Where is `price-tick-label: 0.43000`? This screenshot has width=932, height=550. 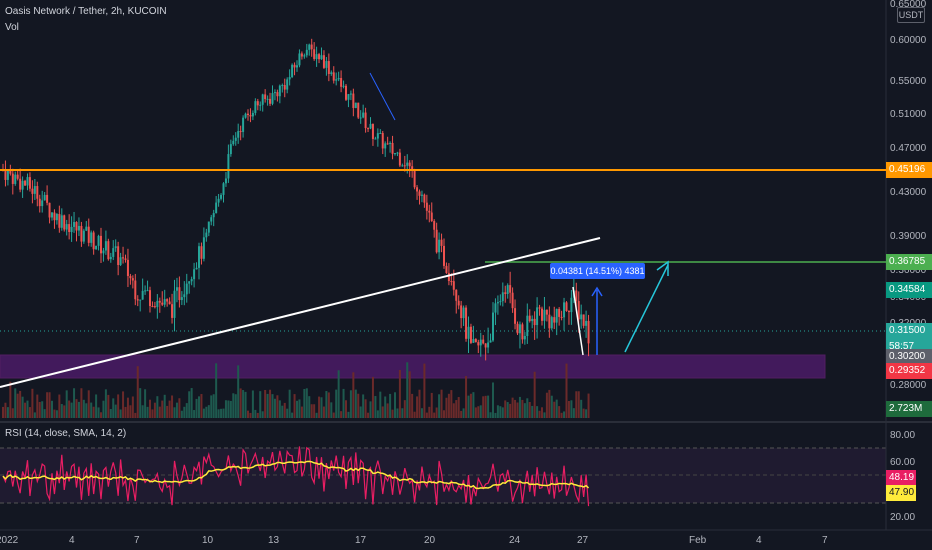 price-tick-label: 0.43000 is located at coordinates (908, 192).